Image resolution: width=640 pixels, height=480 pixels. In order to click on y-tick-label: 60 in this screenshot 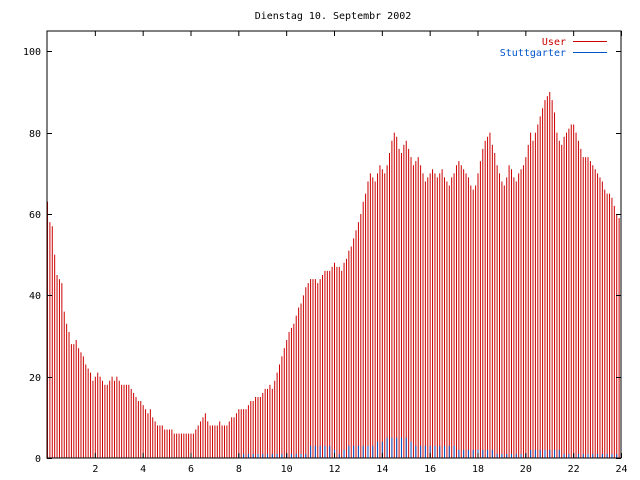, I will do `click(35, 215)`.